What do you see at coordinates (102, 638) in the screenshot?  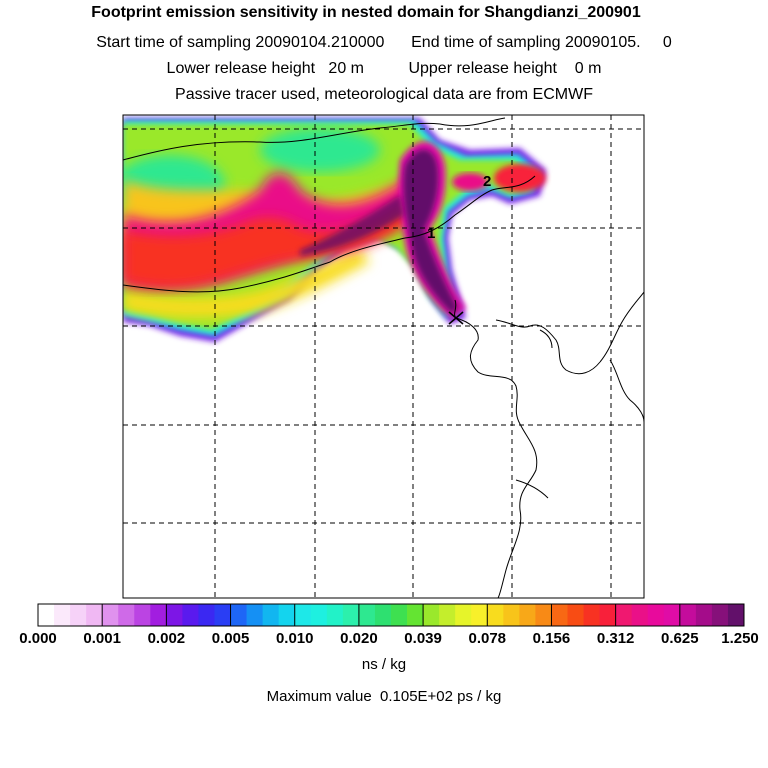 I see `colorbar-tick-label: 0.001` at bounding box center [102, 638].